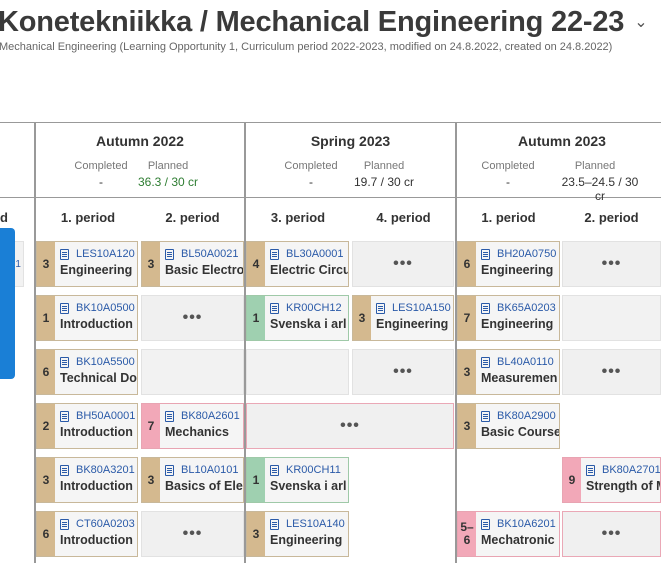 This screenshot has height=563, width=661. I want to click on course-name: Basics of Ele, so click(204, 486).